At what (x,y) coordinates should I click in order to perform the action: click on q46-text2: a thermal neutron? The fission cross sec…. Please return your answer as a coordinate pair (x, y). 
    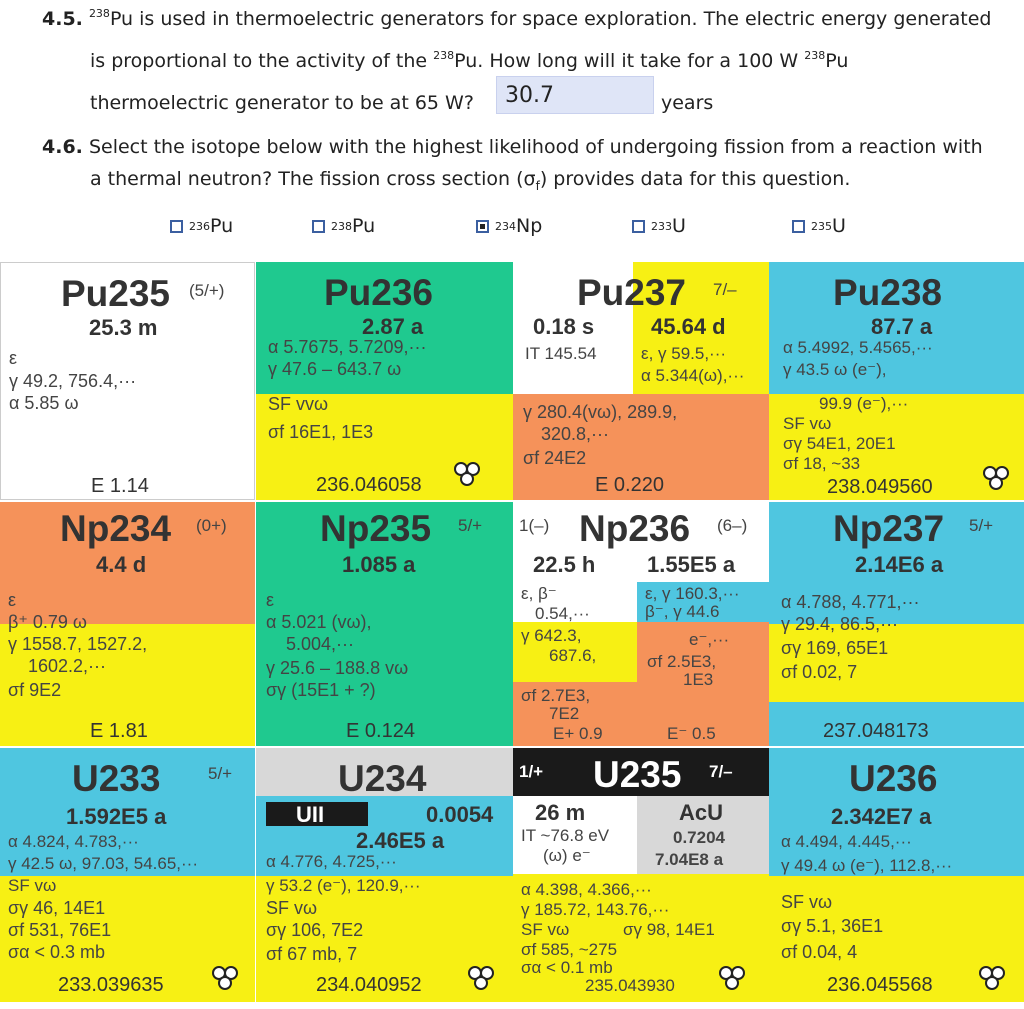
    Looking at the image, I should click on (313, 179).